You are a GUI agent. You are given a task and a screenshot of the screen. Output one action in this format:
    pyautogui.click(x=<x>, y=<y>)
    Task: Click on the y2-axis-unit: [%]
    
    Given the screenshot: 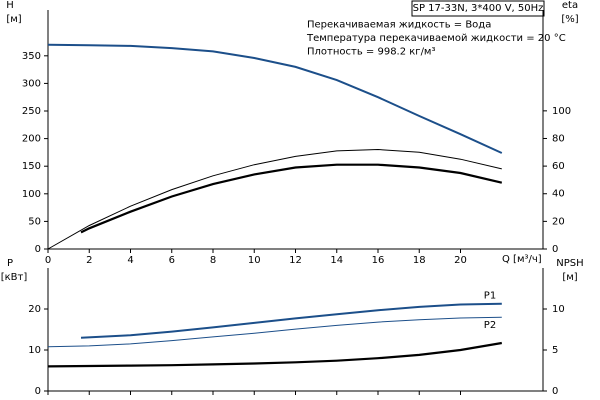 What is the action you would take?
    pyautogui.click(x=569, y=19)
    